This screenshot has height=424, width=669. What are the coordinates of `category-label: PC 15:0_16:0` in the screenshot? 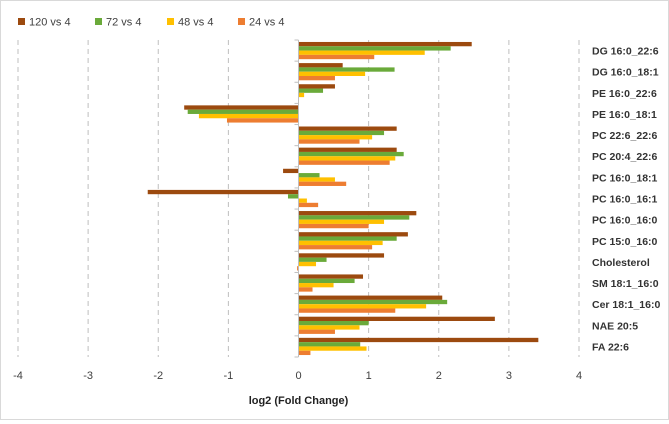 It's located at (625, 242).